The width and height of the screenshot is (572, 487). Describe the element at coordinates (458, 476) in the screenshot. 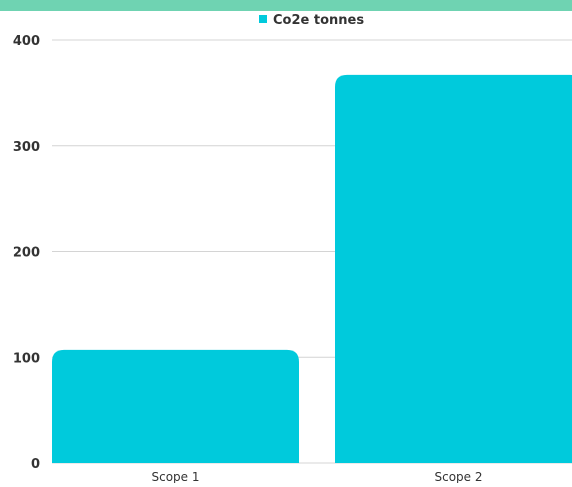

I see `x-tick-label: Scope 2` at that location.